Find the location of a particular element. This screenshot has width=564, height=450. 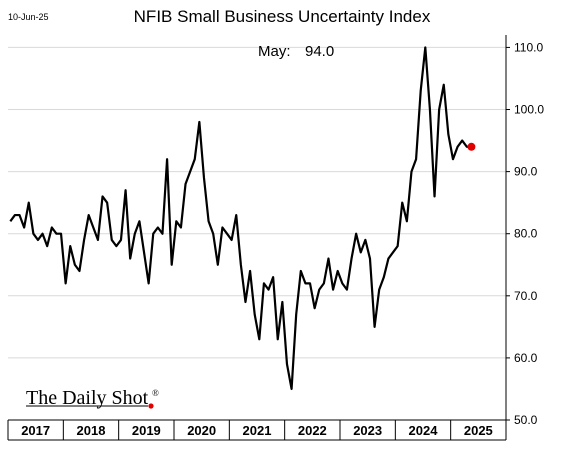

year-separators is located at coordinates (257, 430).